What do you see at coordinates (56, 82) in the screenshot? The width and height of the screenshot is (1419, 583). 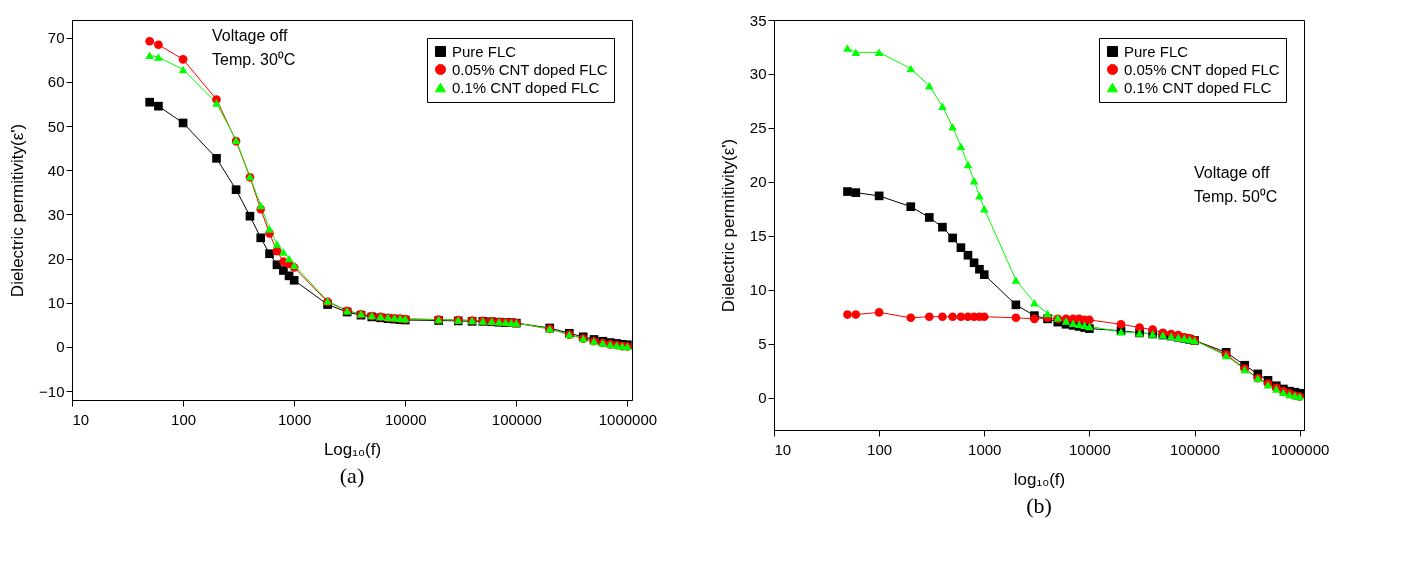 I see `y-tick-label: 60` at bounding box center [56, 82].